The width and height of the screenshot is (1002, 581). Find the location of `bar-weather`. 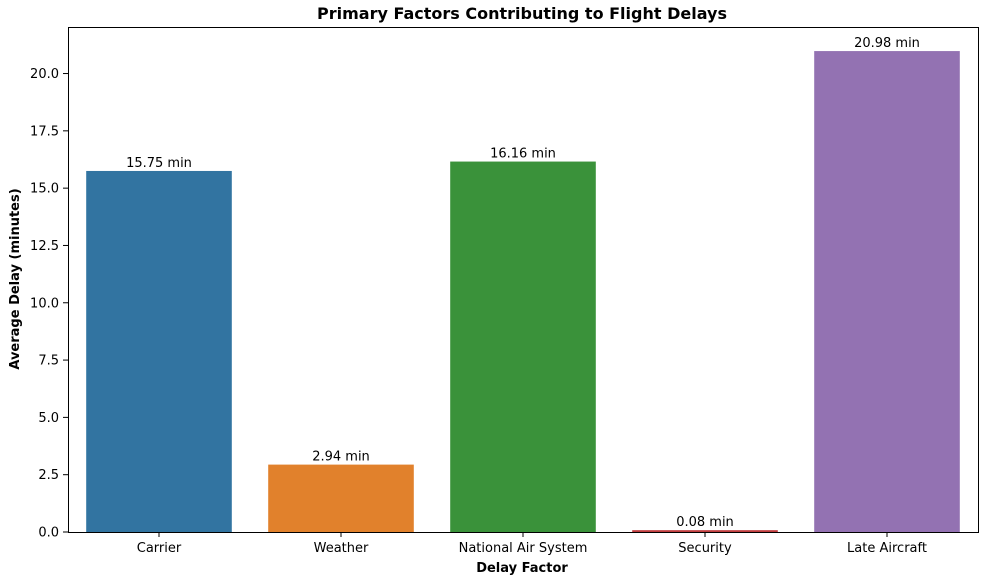

bar-weather is located at coordinates (341, 498).